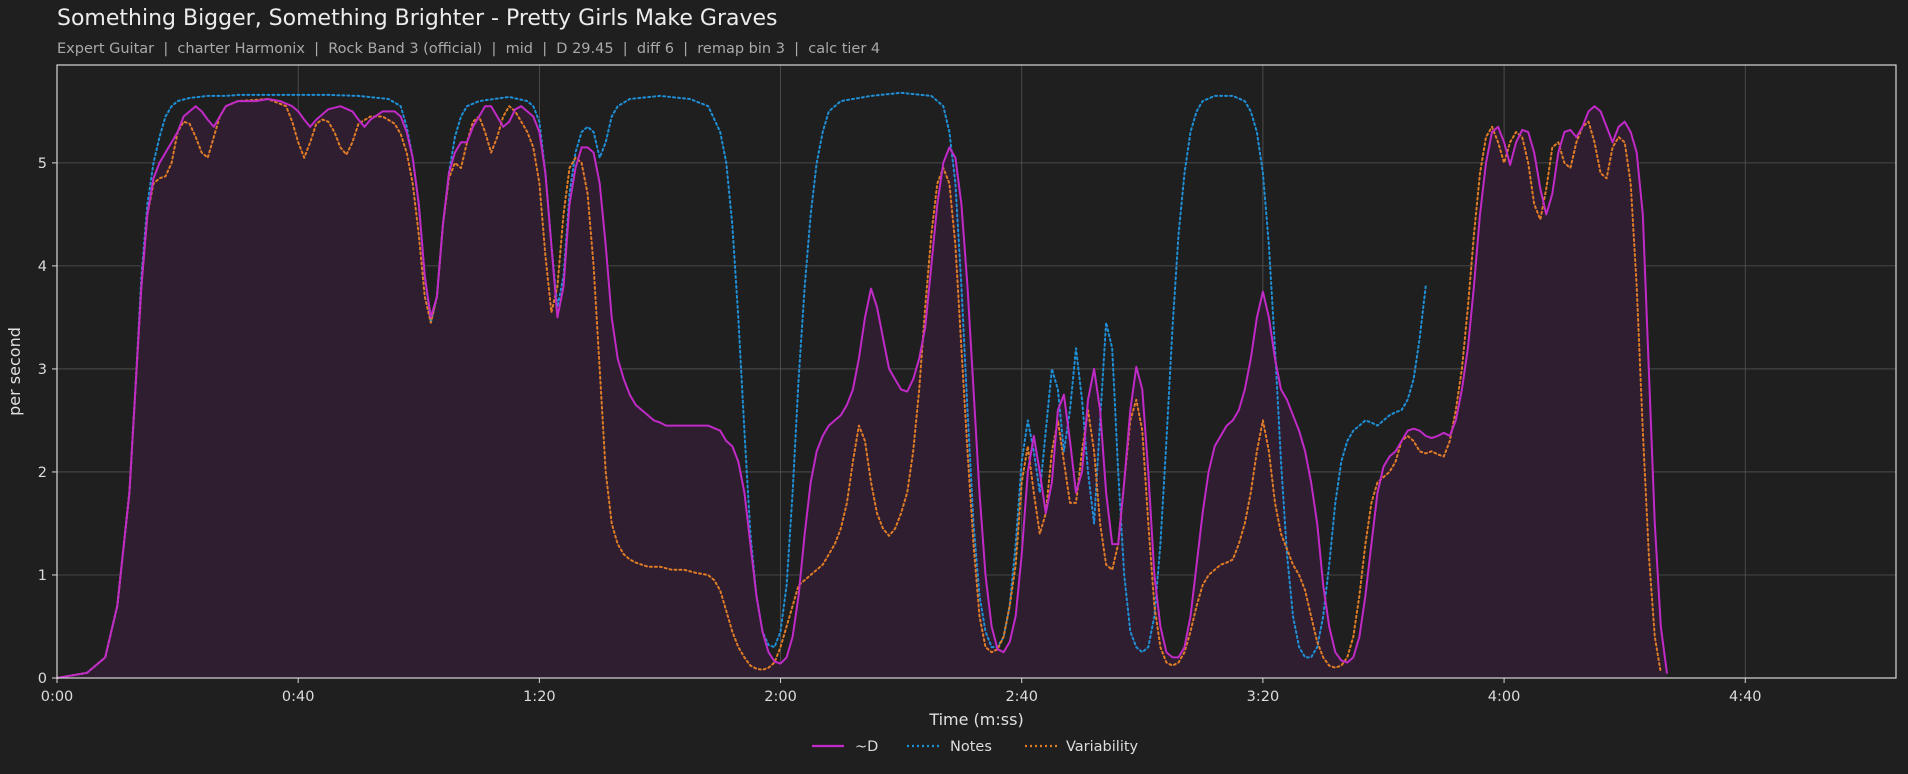 The image size is (1908, 774). I want to click on y-tick-label: 0, so click(42, 679).